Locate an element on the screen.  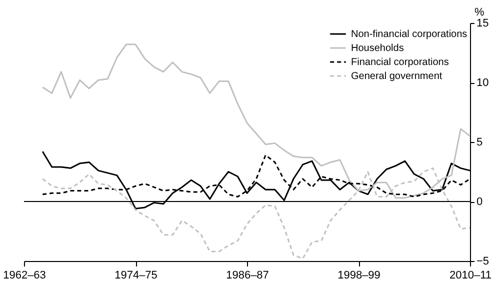
y-axis-title: % is located at coordinates (479, 12).